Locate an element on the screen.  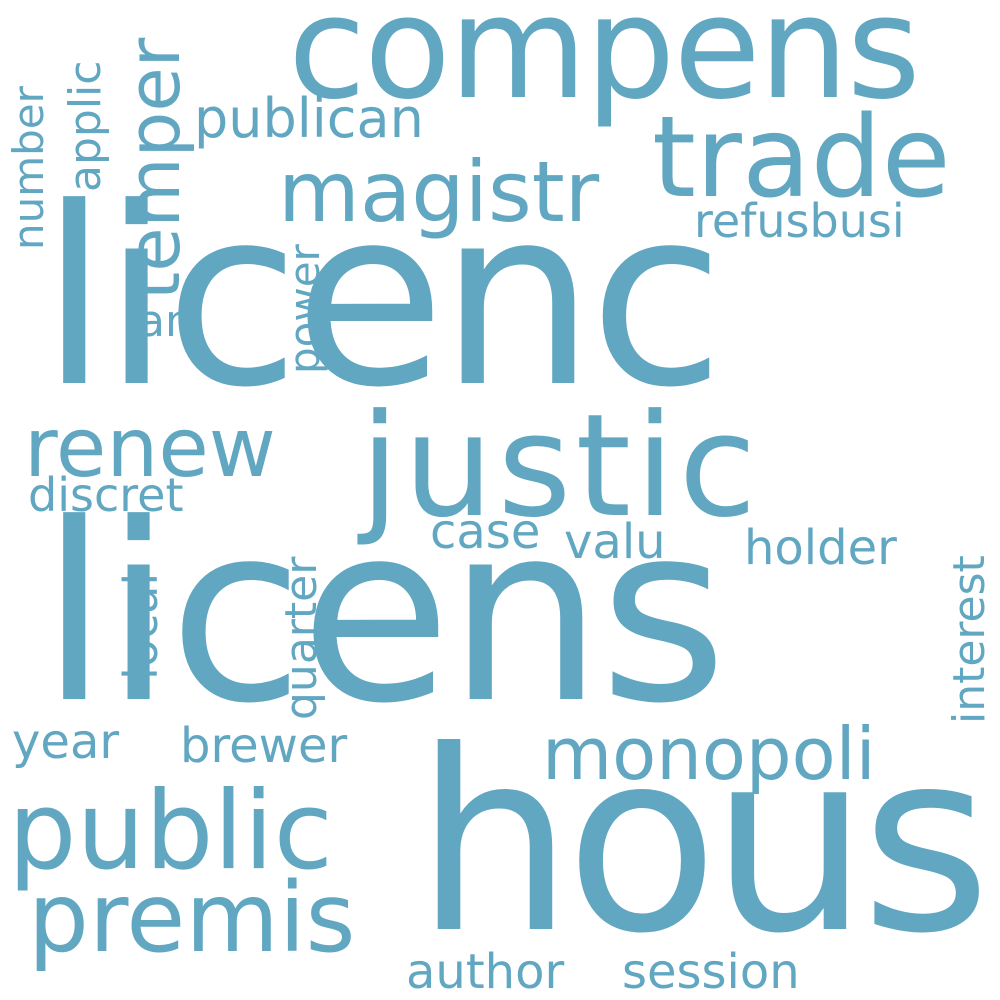
word-magistr: magistr is located at coordinates (438, 192).